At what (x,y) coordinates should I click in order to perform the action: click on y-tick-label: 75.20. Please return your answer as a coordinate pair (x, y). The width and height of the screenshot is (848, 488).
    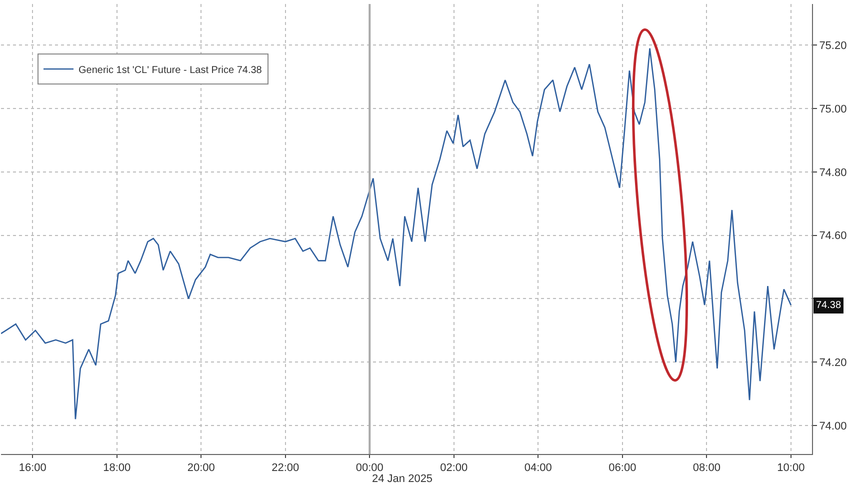
    Looking at the image, I should click on (833, 46).